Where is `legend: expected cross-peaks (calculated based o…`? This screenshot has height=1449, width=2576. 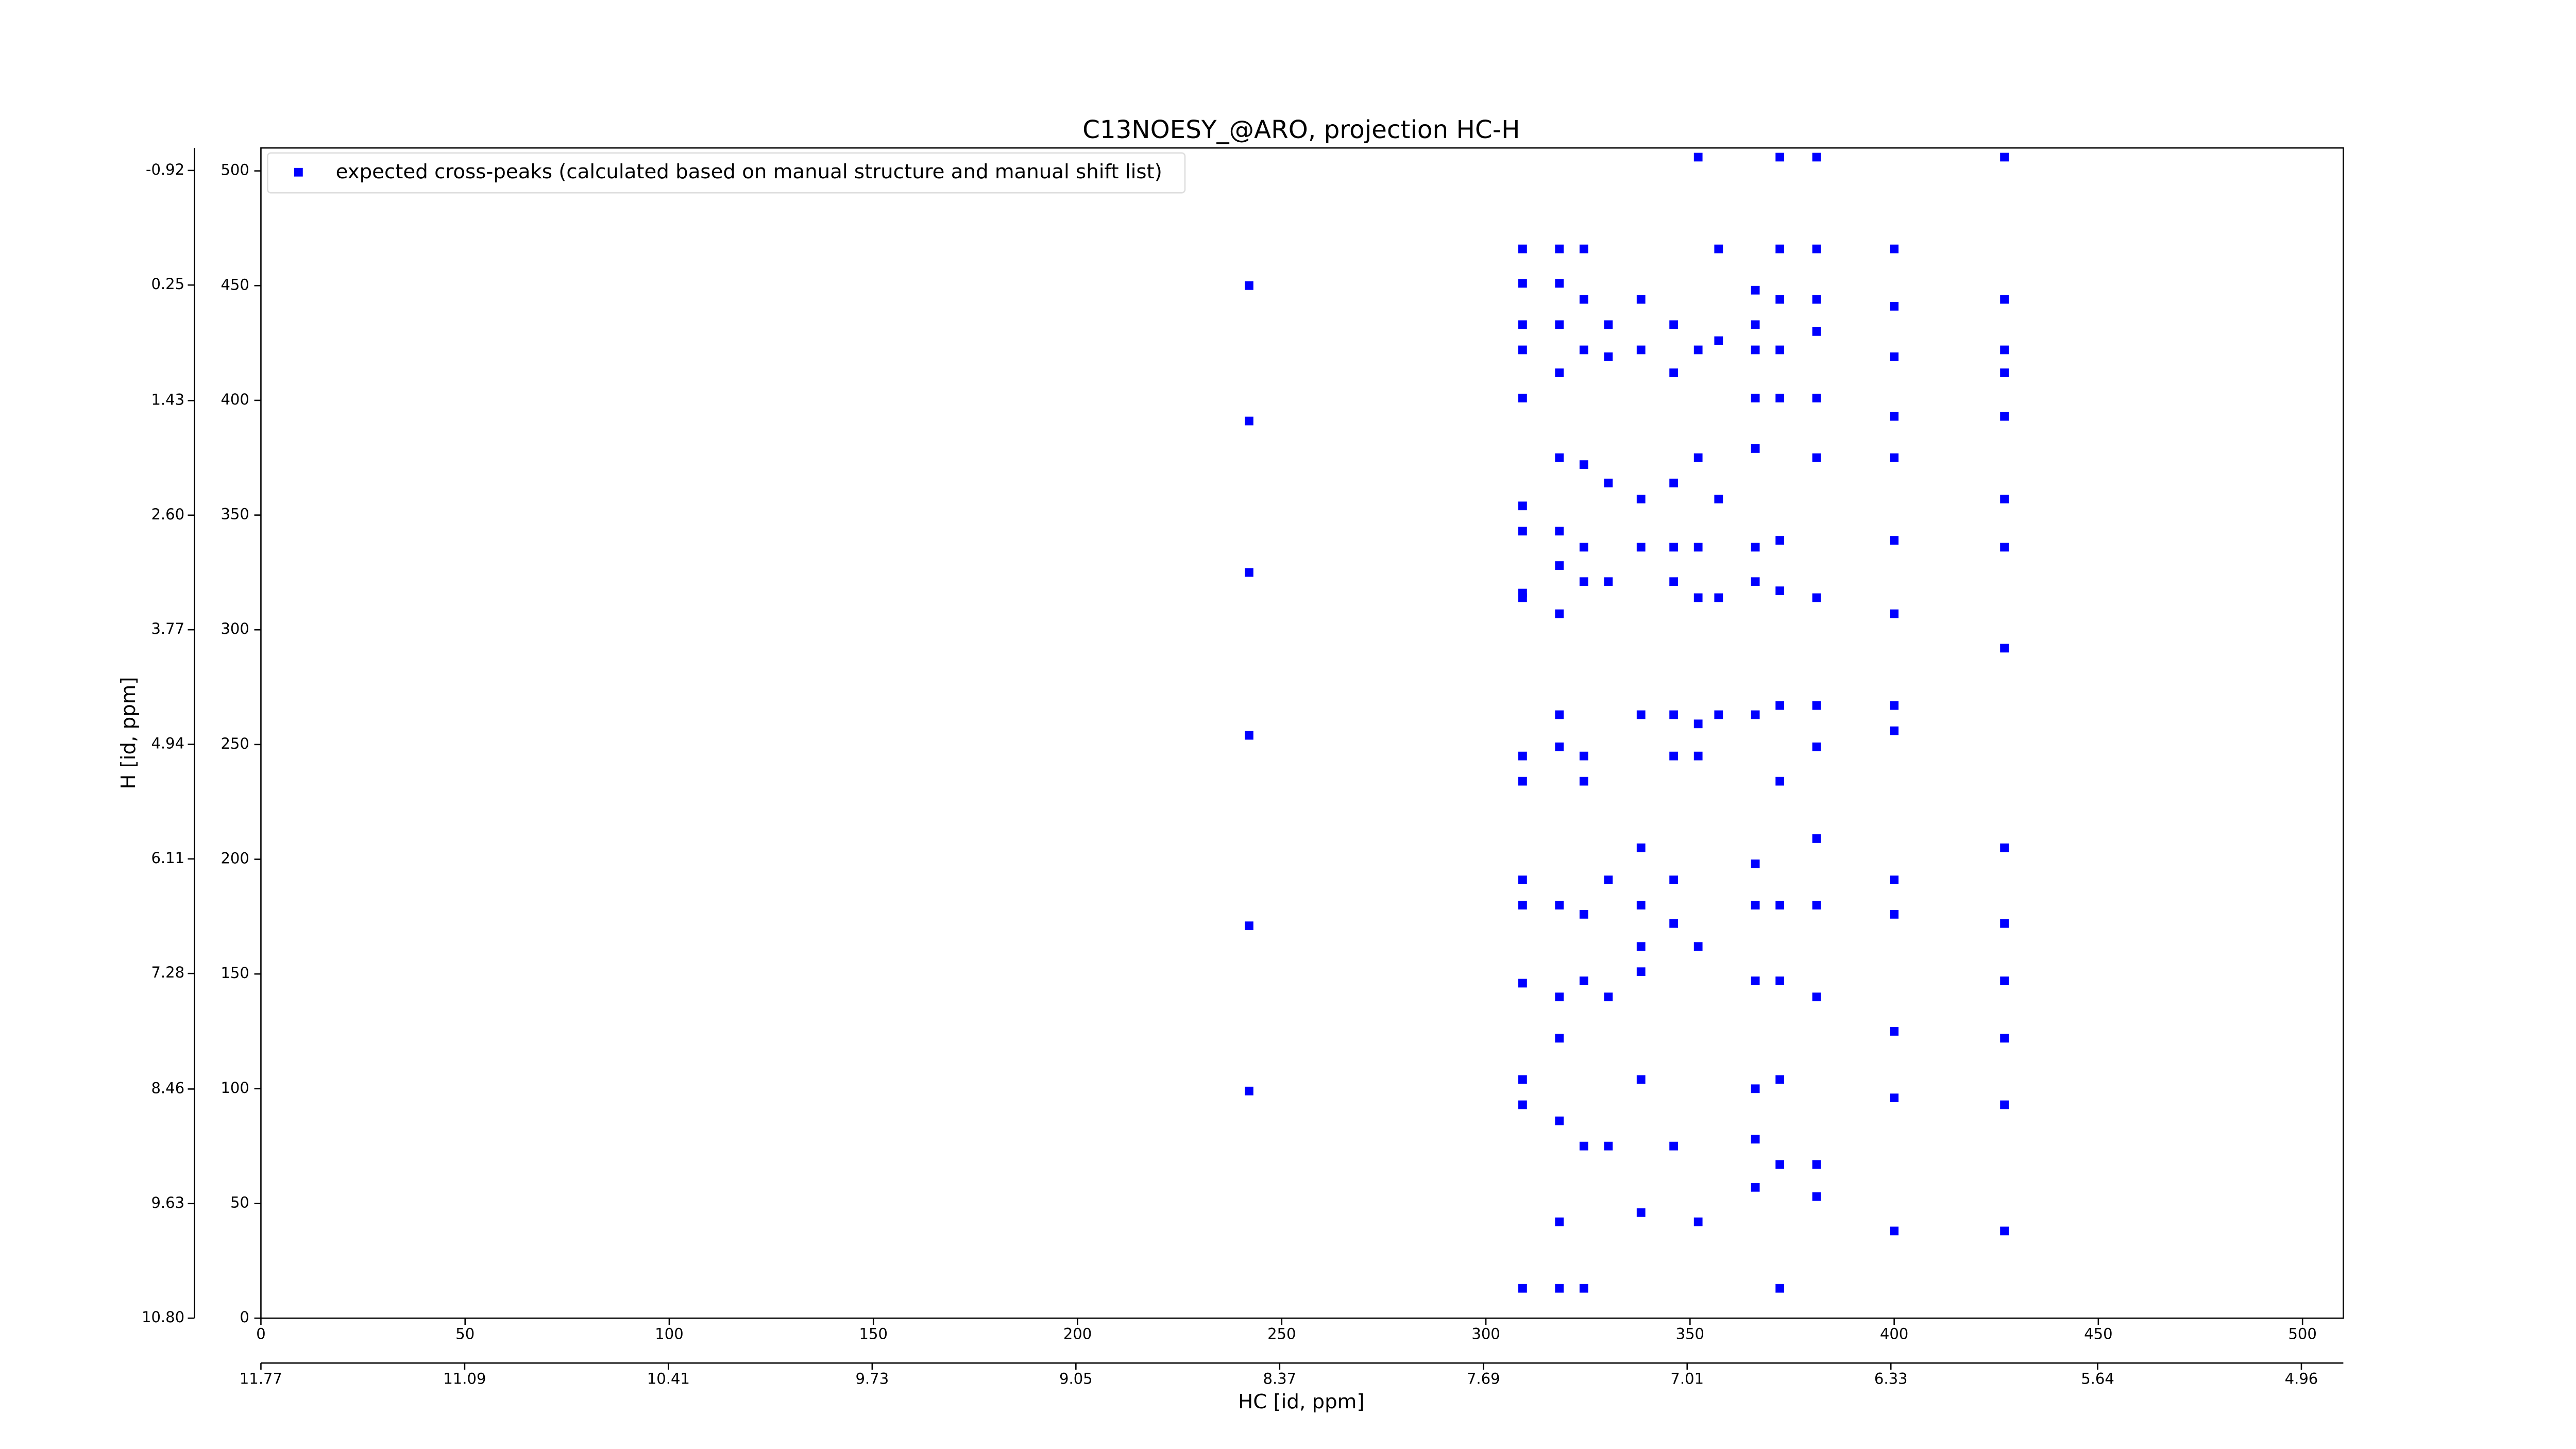 legend: expected cross-peaks (calculated based o… is located at coordinates (726, 173).